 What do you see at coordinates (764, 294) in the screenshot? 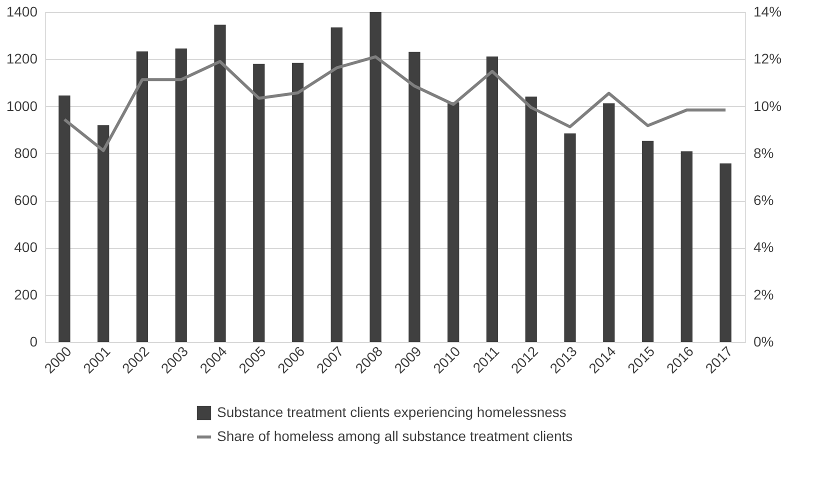
I see `y2-tick-label: 2%` at bounding box center [764, 294].